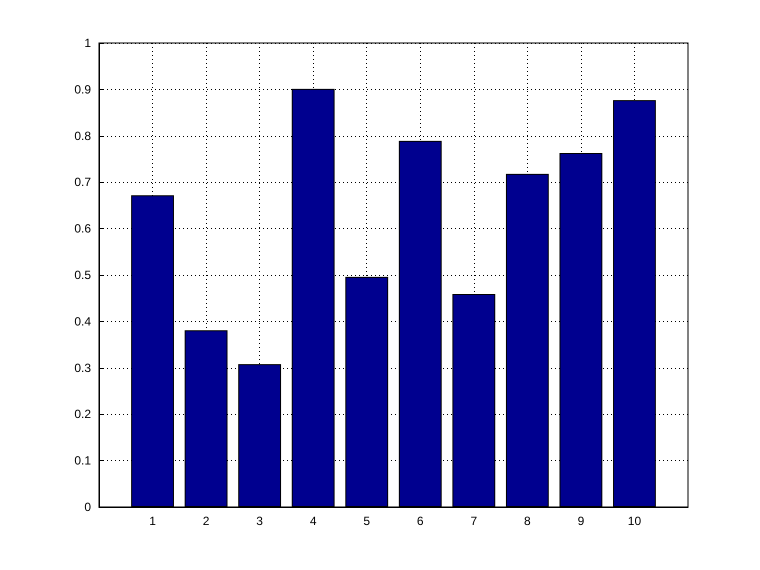 The image size is (760, 570). What do you see at coordinates (83, 321) in the screenshot?
I see `y-tick-label: 0.4` at bounding box center [83, 321].